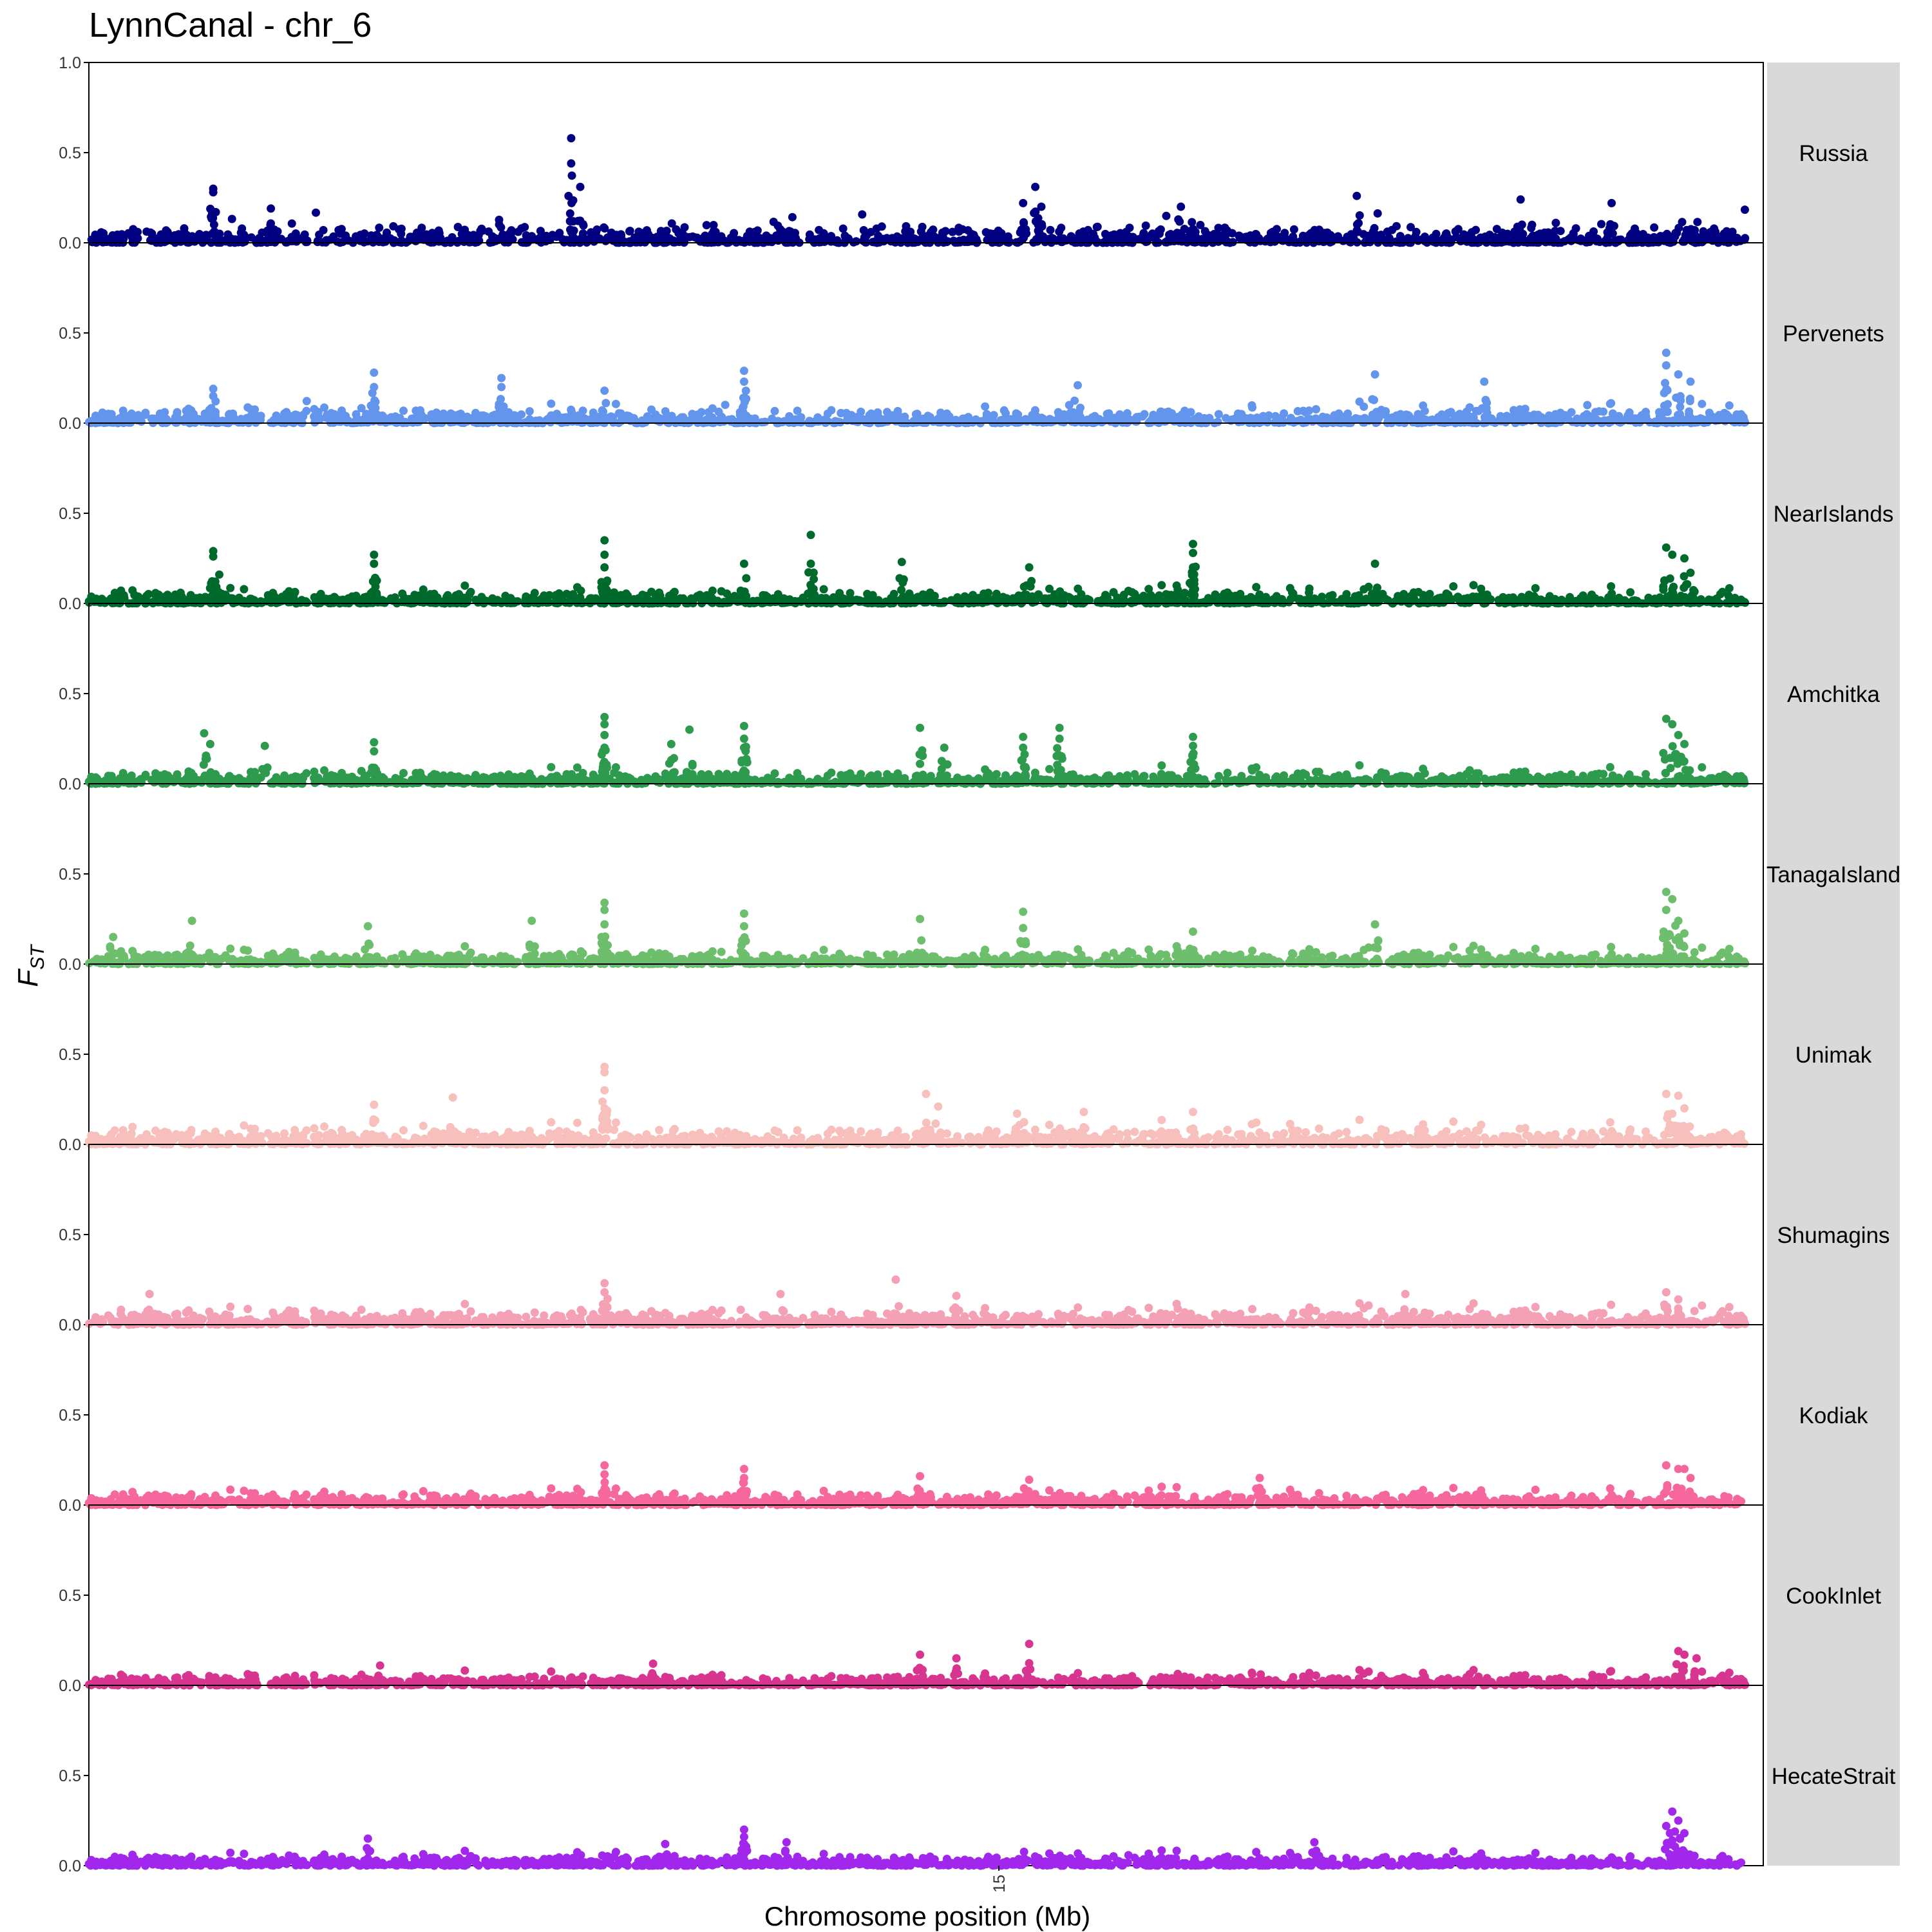 The height and width of the screenshot is (1932, 1932). I want to click on y-tick-label: 0.0, so click(70, 604).